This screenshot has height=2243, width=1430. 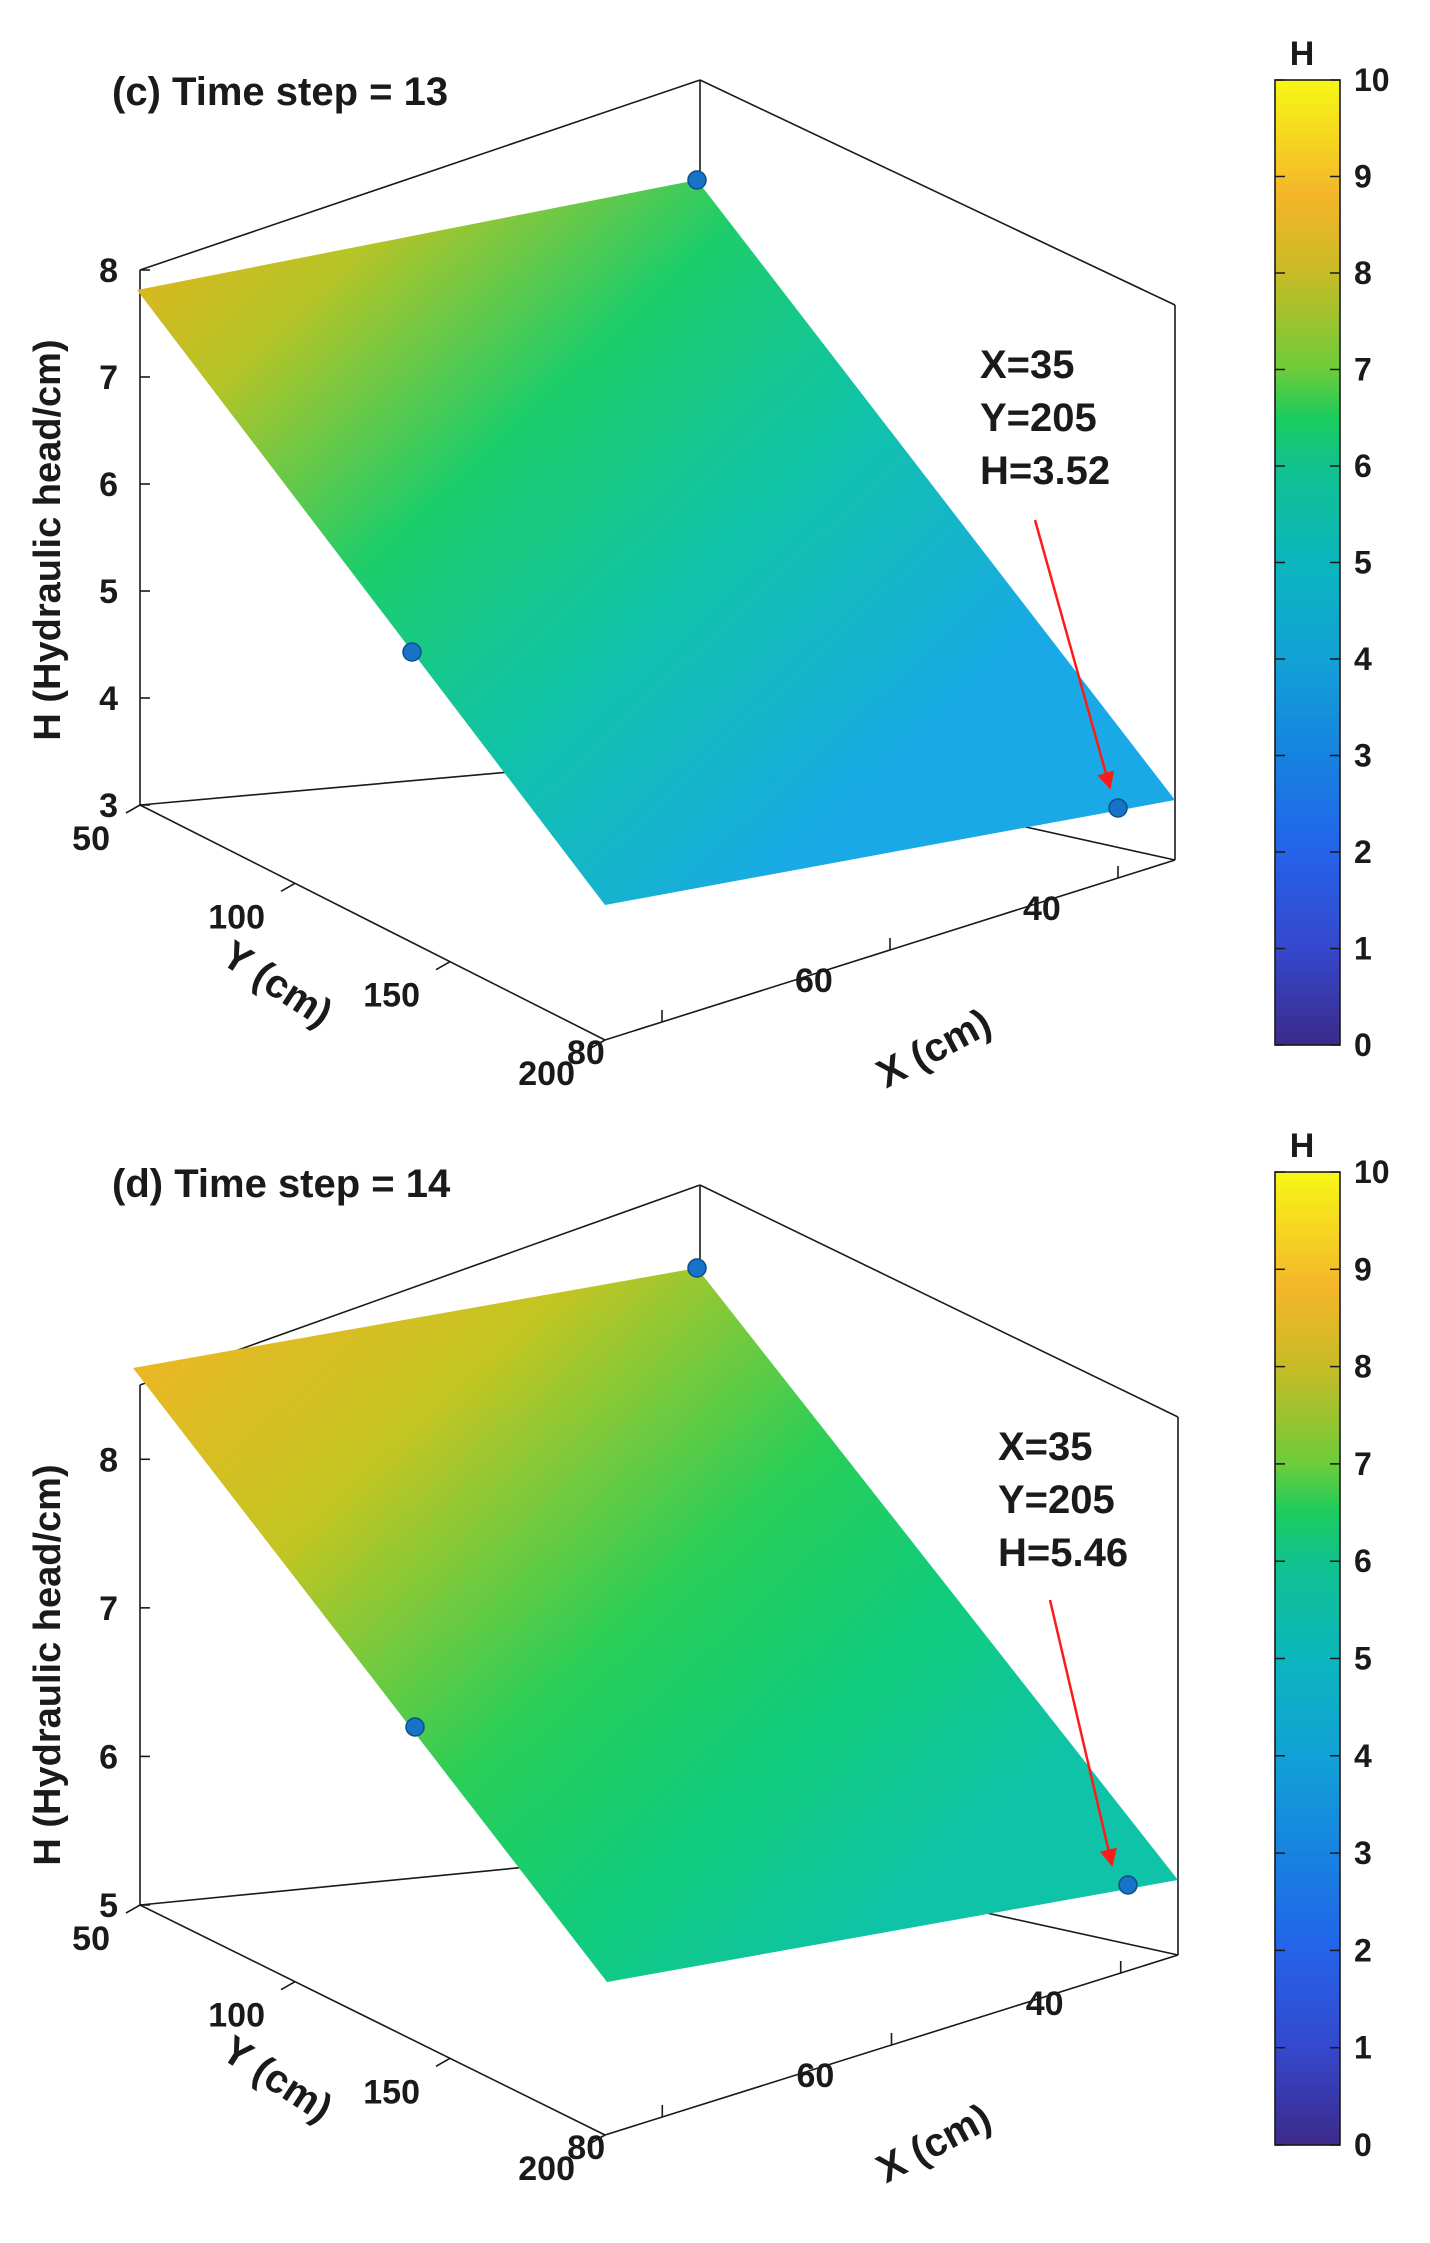 What do you see at coordinates (108, 806) in the screenshot?
I see `z-tick-label: 3` at bounding box center [108, 806].